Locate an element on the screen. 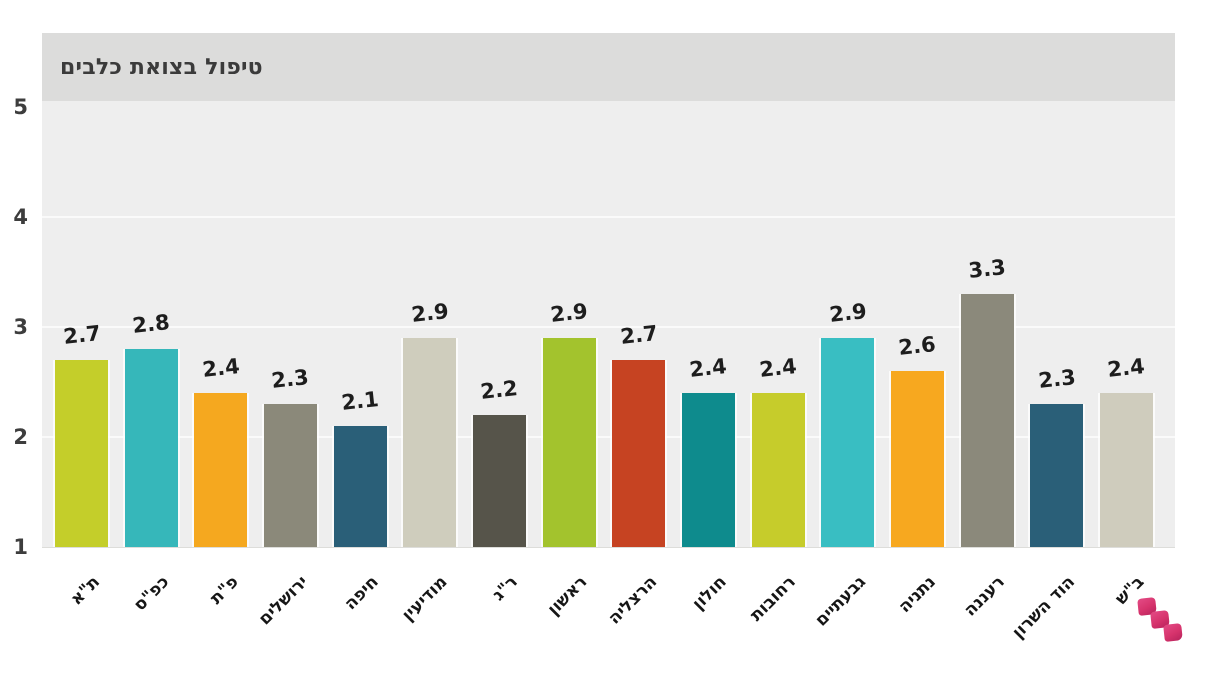 The height and width of the screenshot is (675, 1206). y-axis: 5 4 3 2 1 is located at coordinates (16, 327).